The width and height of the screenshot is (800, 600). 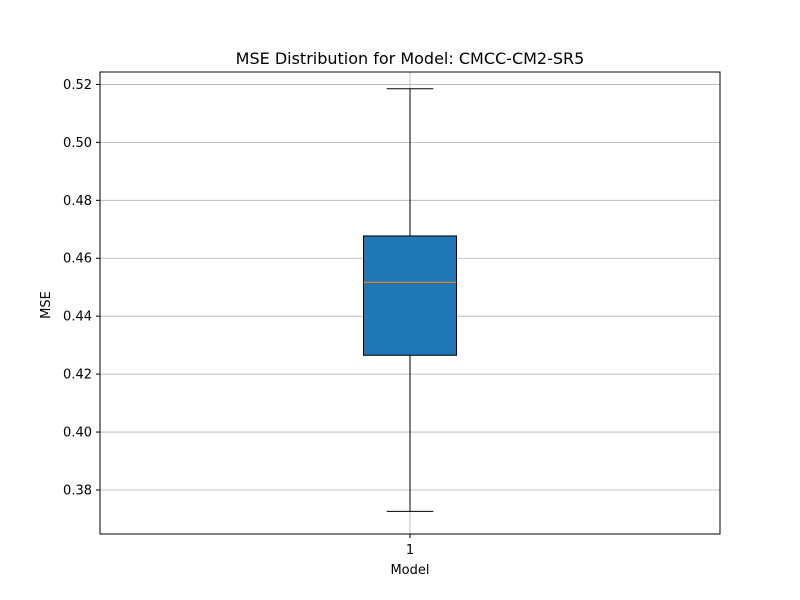 What do you see at coordinates (77, 490) in the screenshot?
I see `y-tick-label: 0.38` at bounding box center [77, 490].